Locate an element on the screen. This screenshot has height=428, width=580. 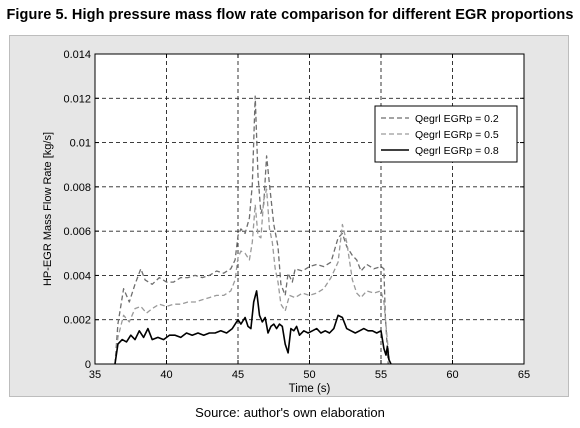
x-tick-label: 35 is located at coordinates (95, 375).